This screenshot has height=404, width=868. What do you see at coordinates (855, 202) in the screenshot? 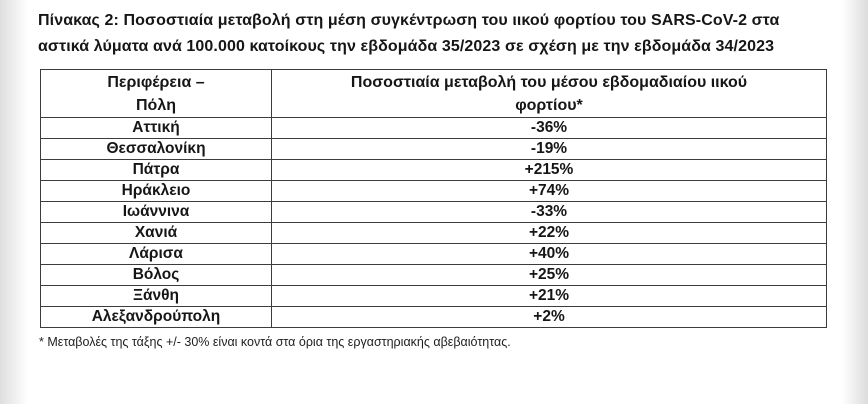
I see `page-edge-shadow-right` at bounding box center [855, 202].